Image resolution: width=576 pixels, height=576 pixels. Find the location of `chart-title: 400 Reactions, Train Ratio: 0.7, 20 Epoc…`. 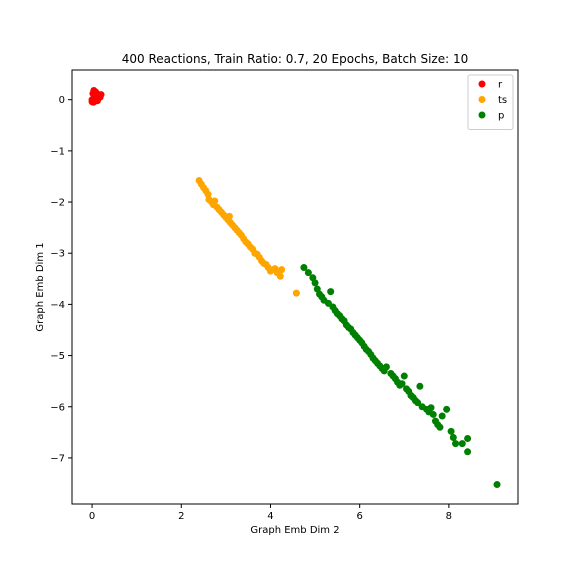

chart-title: 400 Reactions, Train Ratio: 0.7, 20 Epoc… is located at coordinates (295, 59).